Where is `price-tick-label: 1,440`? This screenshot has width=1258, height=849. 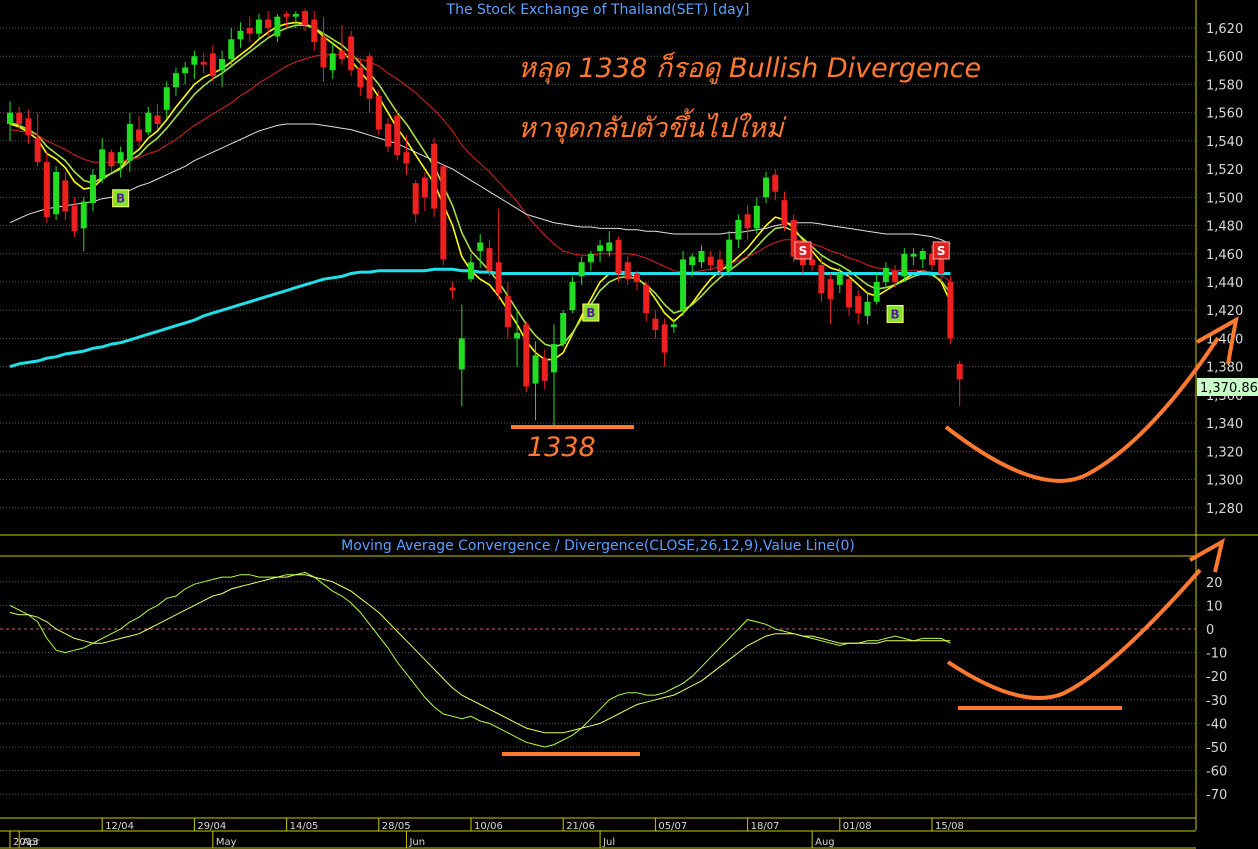
price-tick-label: 1,440 is located at coordinates (1224, 283).